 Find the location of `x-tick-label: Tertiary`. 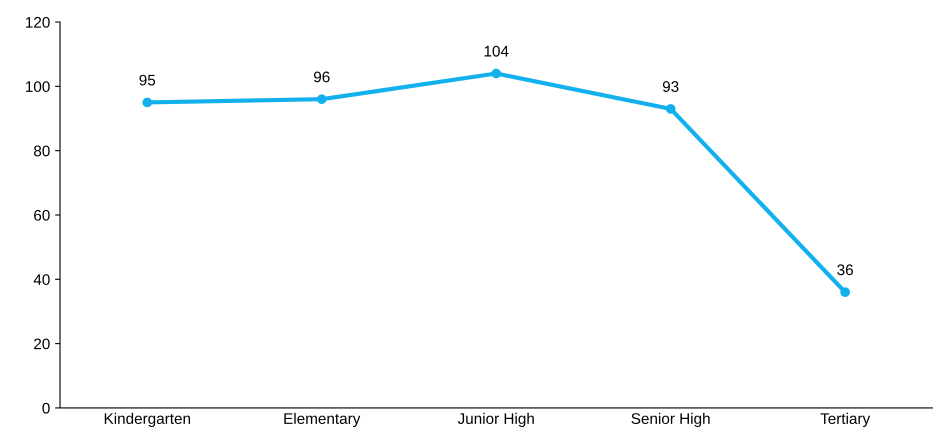

x-tick-label: Tertiary is located at coordinates (845, 420).